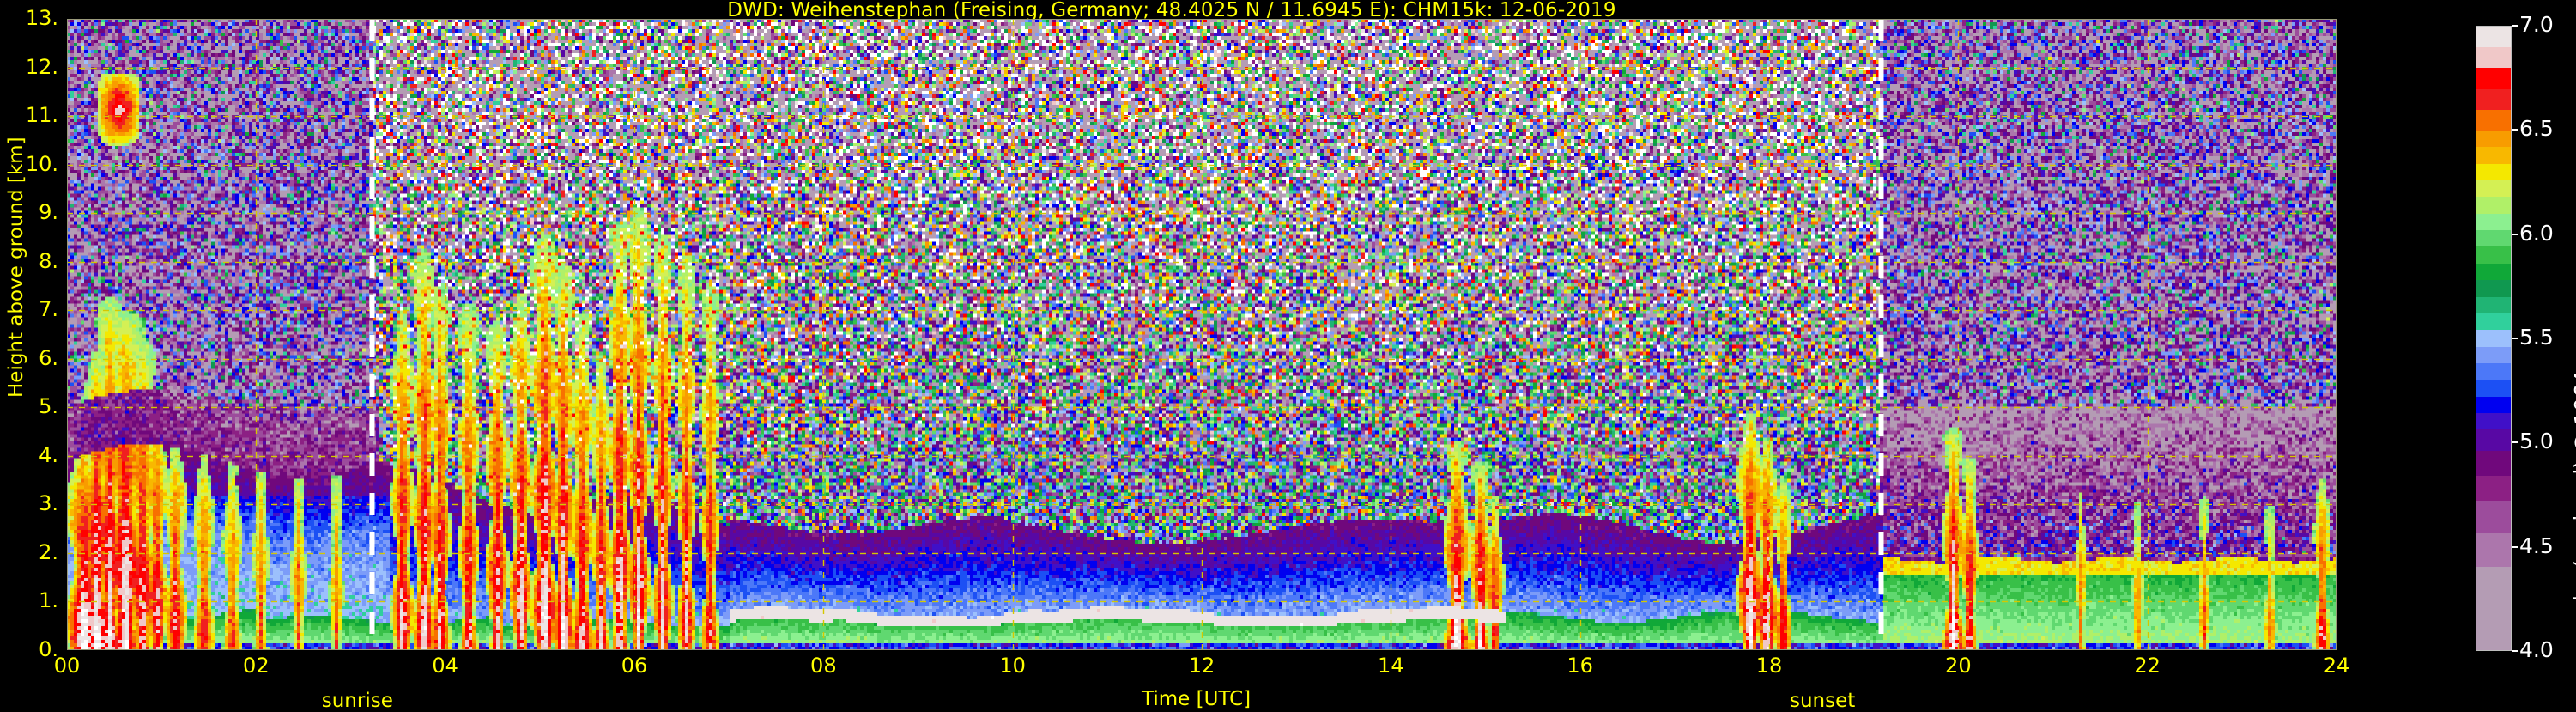 This screenshot has width=2576, height=712. What do you see at coordinates (2536, 129) in the screenshot?
I see `colorbar-tick-65: 6.5` at bounding box center [2536, 129].